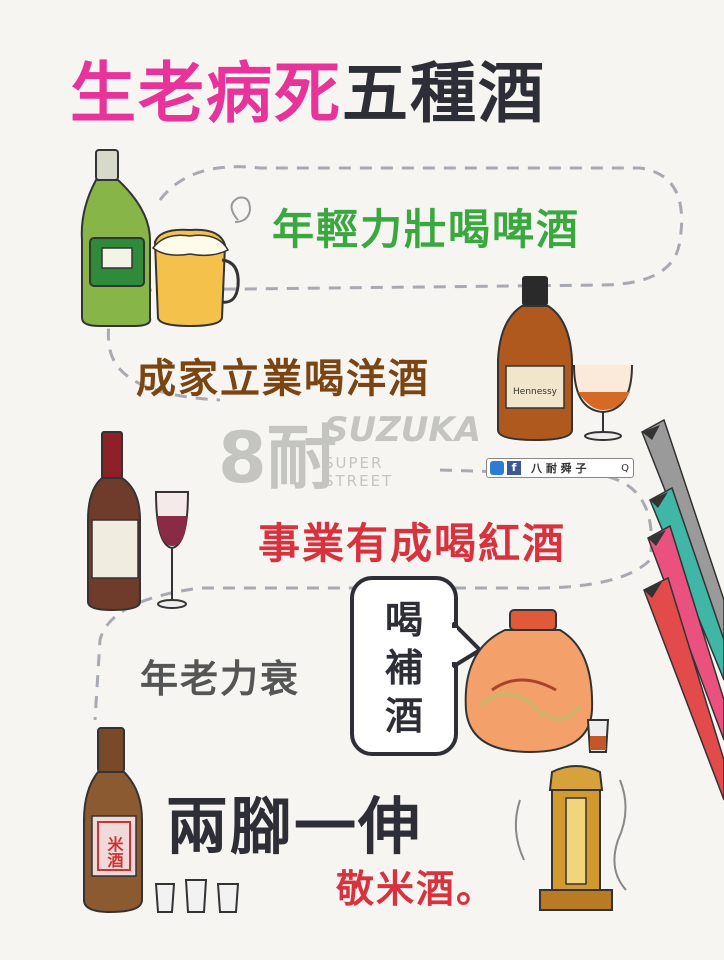 This screenshot has width=724, height=960. What do you see at coordinates (113, 820) in the screenshot?
I see `rice-wine-bottle-icon: 米酒` at bounding box center [113, 820].